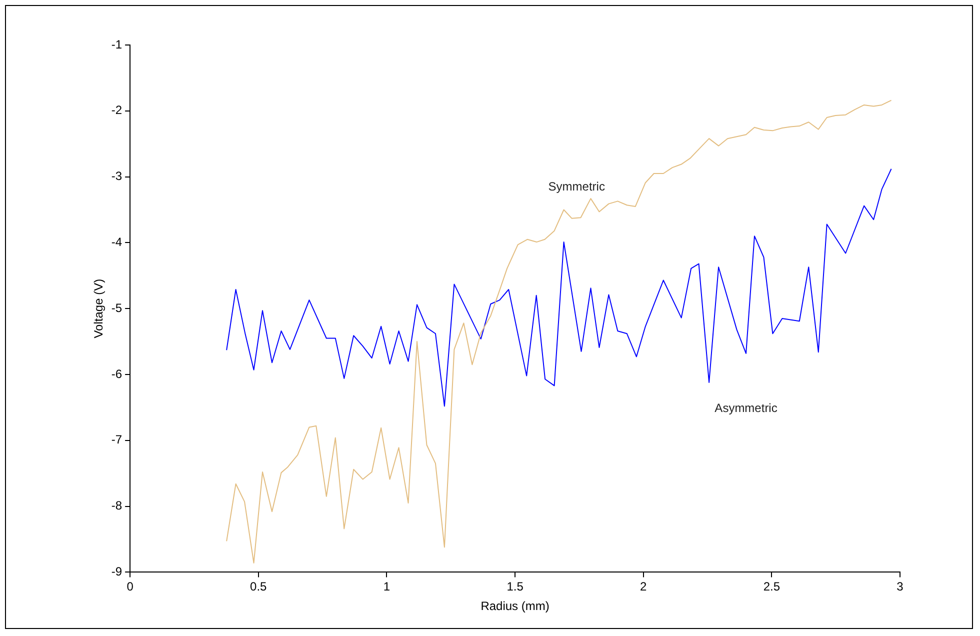 The width and height of the screenshot is (980, 636). What do you see at coordinates (116, 373) in the screenshot?
I see `y-tick-label: -6` at bounding box center [116, 373].